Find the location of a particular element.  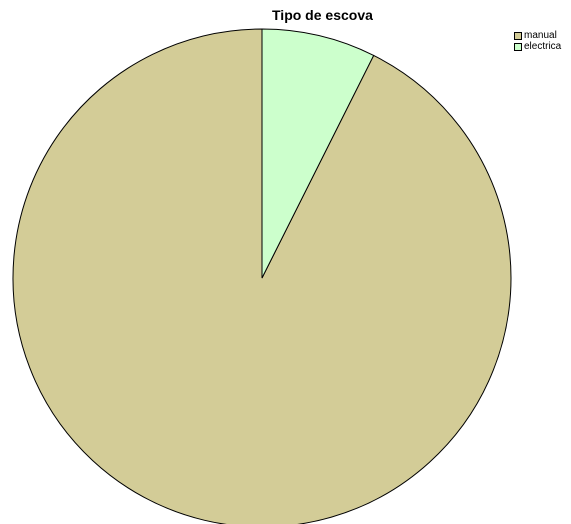

legend-item-electrica: electrica is located at coordinates (537, 46).